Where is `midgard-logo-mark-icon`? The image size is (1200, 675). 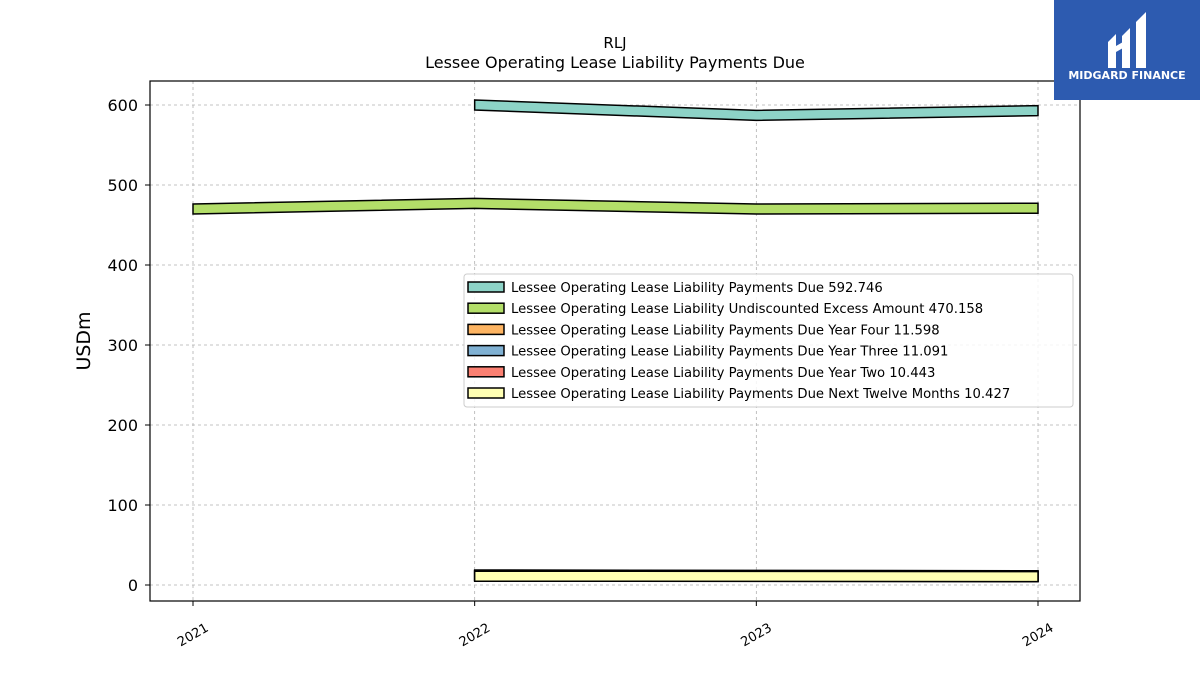
midgard-logo-mark-icon is located at coordinates (1127, 40).